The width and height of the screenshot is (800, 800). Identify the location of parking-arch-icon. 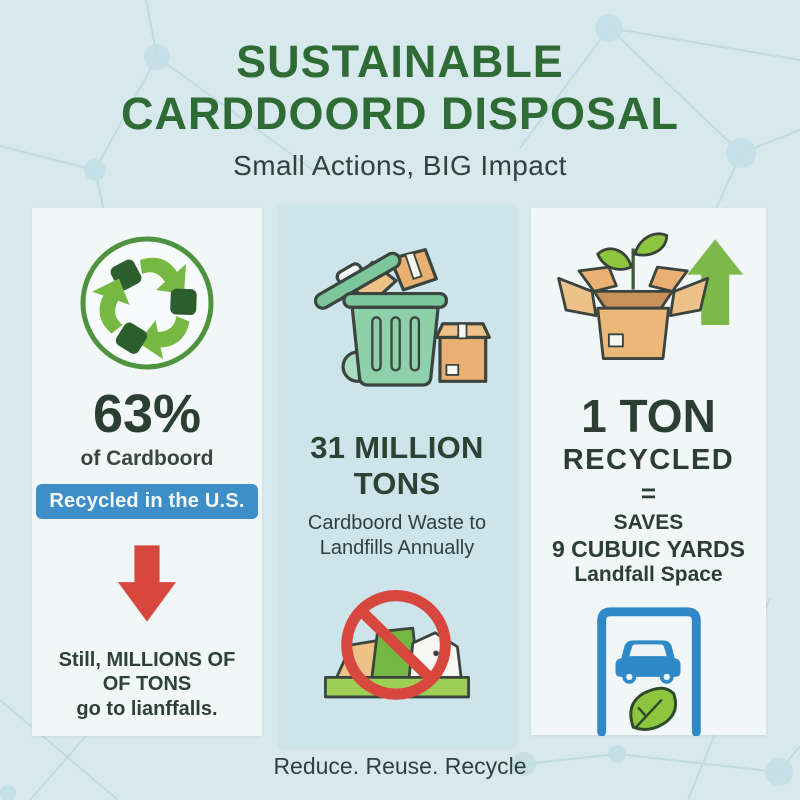
(649, 669).